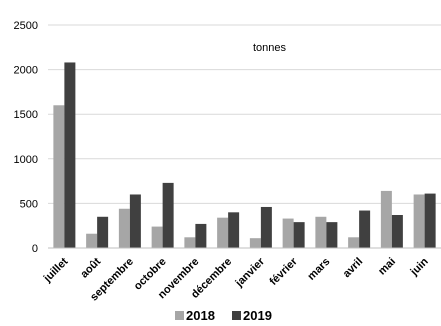 This screenshot has height=326, width=441. Describe the element at coordinates (103, 232) in the screenshot. I see `bar-2019-août` at that location.